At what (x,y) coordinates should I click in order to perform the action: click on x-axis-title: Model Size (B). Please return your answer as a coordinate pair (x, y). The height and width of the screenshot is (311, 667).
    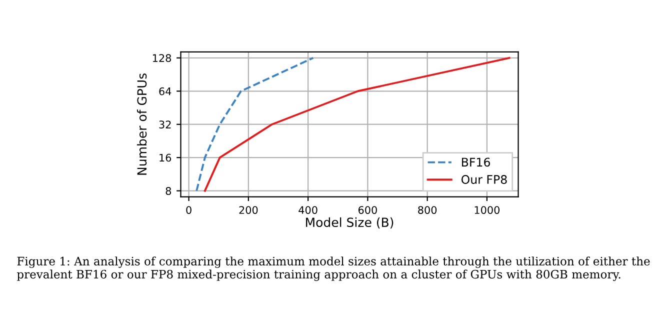
    Looking at the image, I should click on (350, 223).